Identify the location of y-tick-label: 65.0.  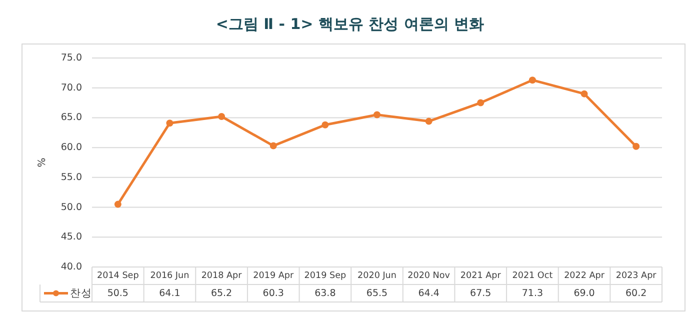
(71, 118).